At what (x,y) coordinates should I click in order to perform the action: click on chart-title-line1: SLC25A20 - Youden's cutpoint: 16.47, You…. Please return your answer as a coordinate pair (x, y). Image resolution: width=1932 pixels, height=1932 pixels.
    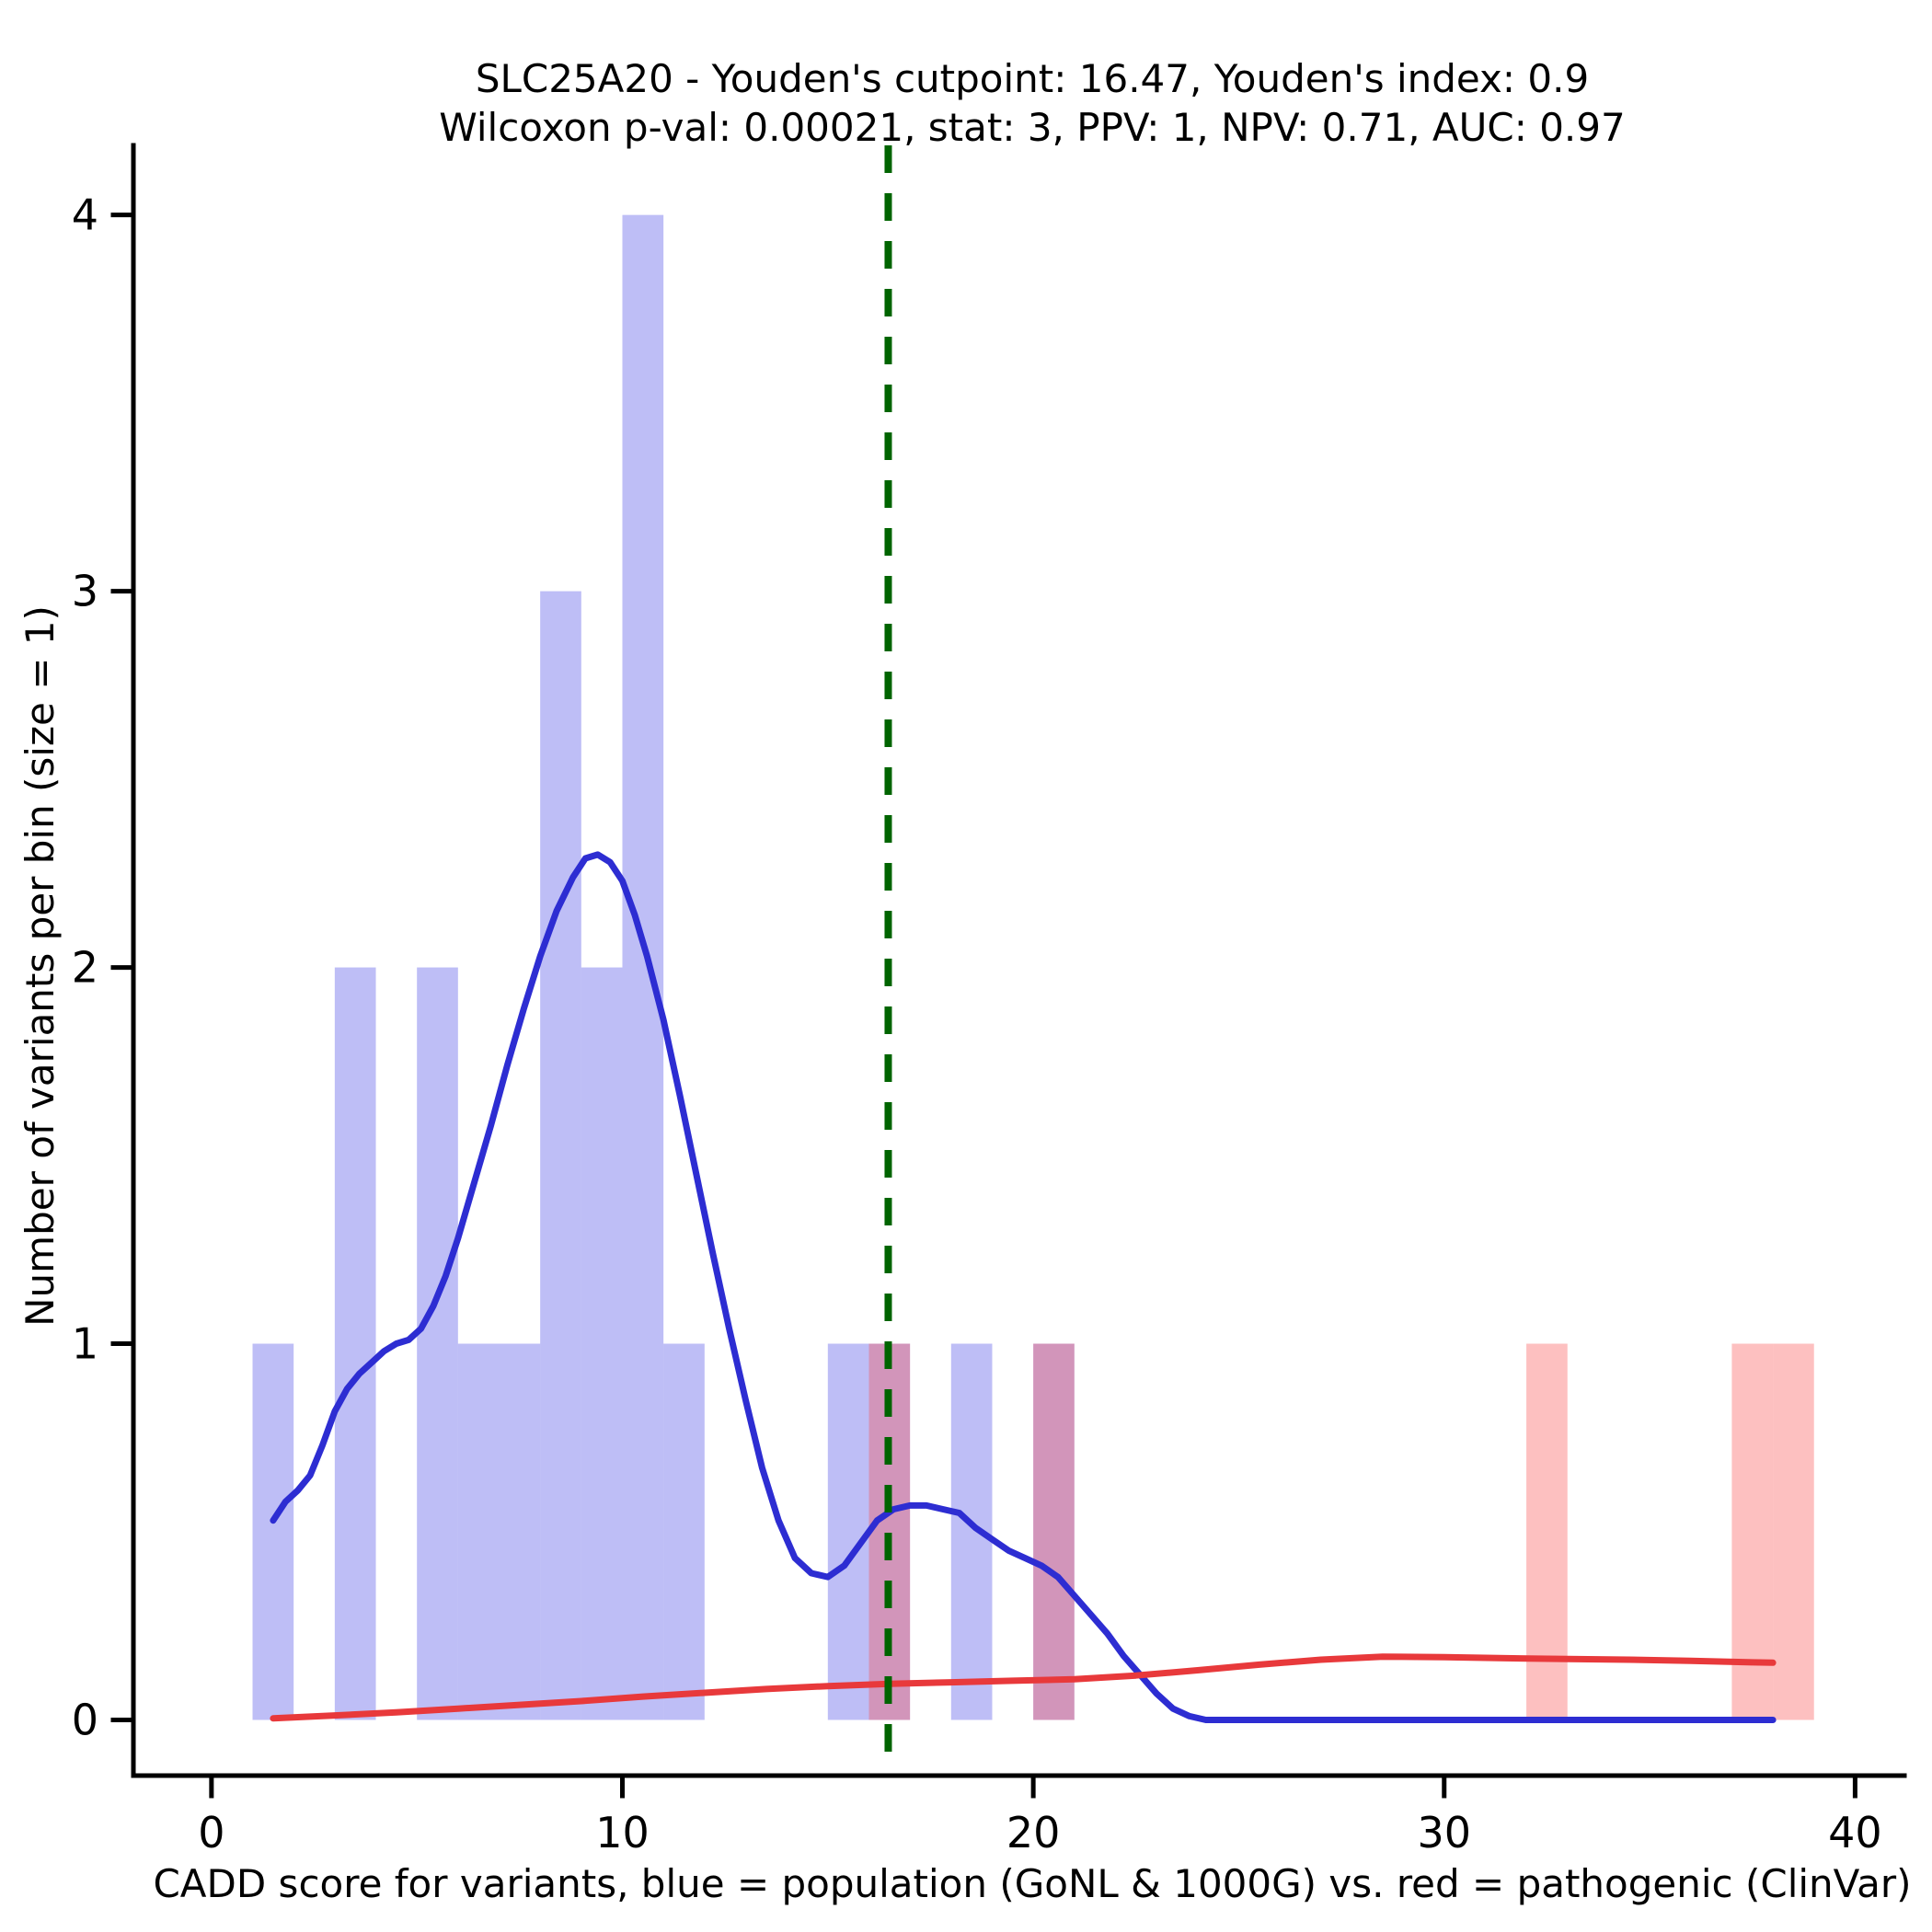
    Looking at the image, I should click on (1032, 78).